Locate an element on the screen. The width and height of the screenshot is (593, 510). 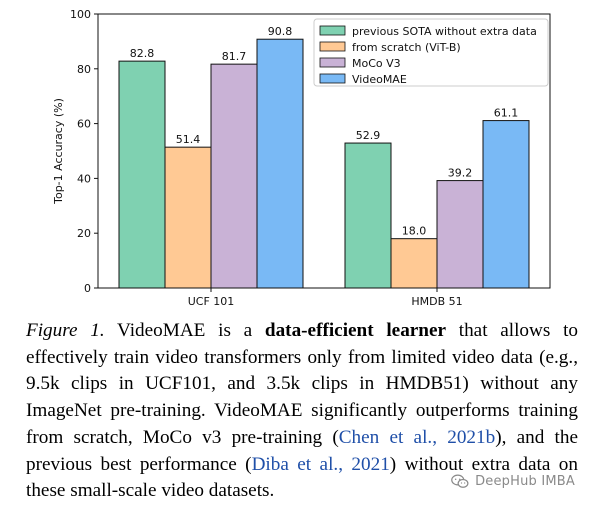
citation-link-chen: Chen et al., 2021b is located at coordinates (417, 437).